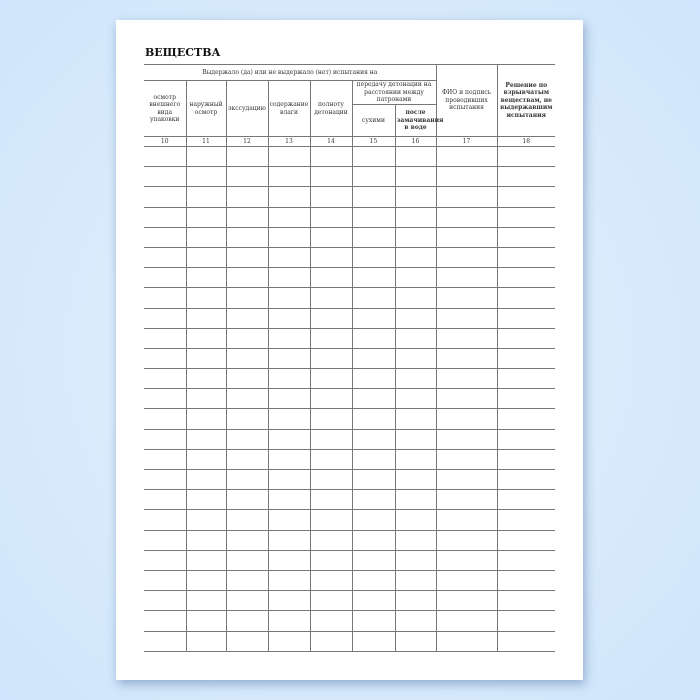  I want to click on header-col-12: экссудацию, so click(247, 108).